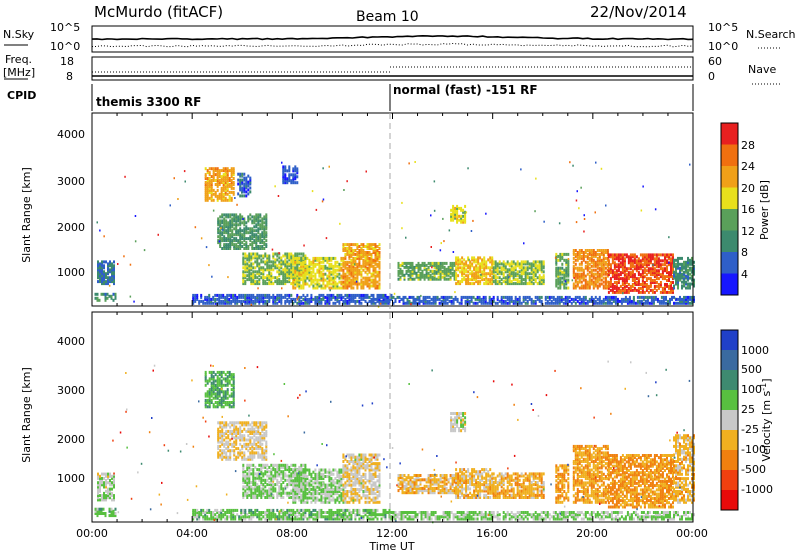 This screenshot has width=800, height=554. I want to click on colorbar-swatch, so click(729, 263).